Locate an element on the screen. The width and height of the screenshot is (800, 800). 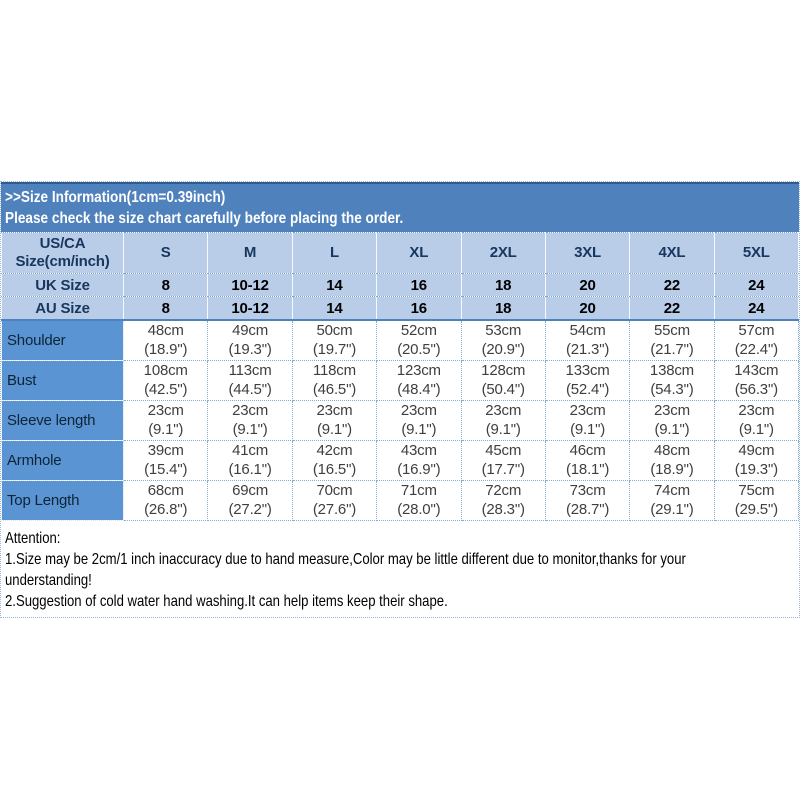
size-col-header: L is located at coordinates (334, 253).